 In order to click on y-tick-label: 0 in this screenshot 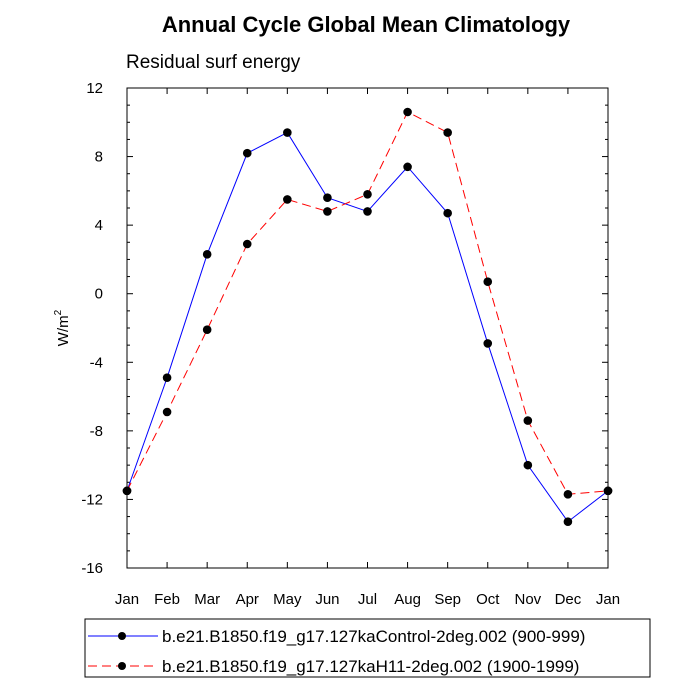, I will do `click(99, 294)`.